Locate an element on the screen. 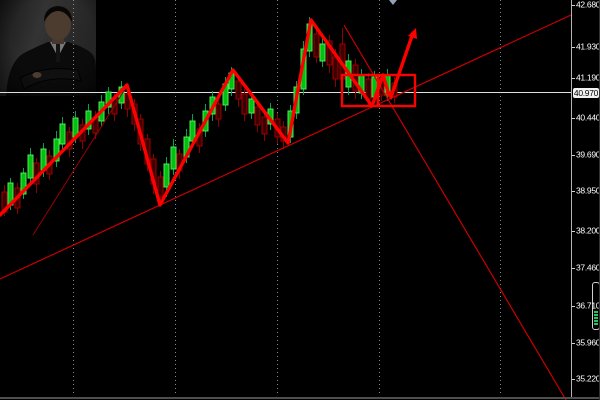 The image size is (600, 400). axis-price-label: 41.930 is located at coordinates (588, 46).